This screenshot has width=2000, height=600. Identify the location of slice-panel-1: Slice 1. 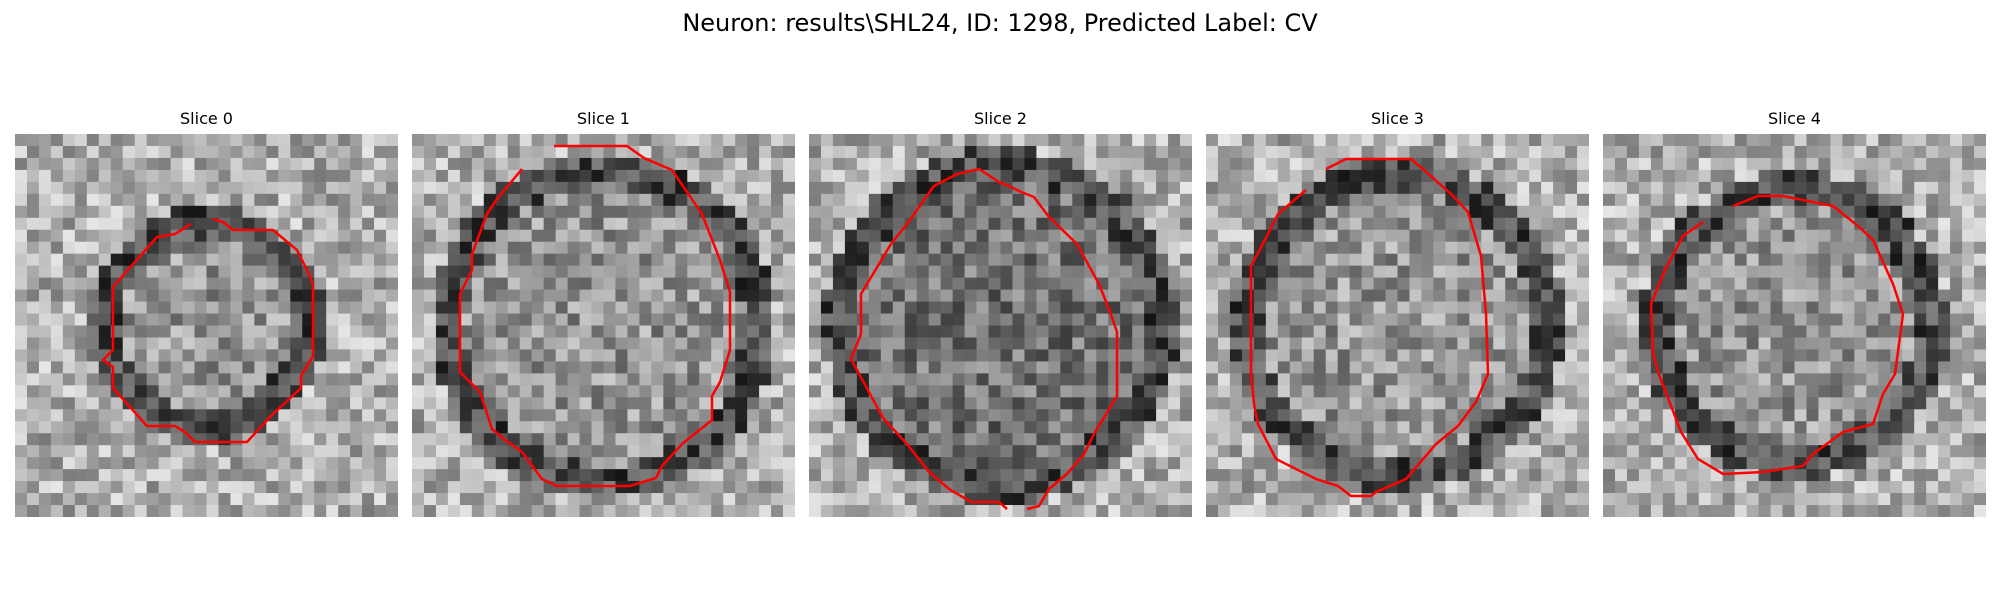
(603, 312).